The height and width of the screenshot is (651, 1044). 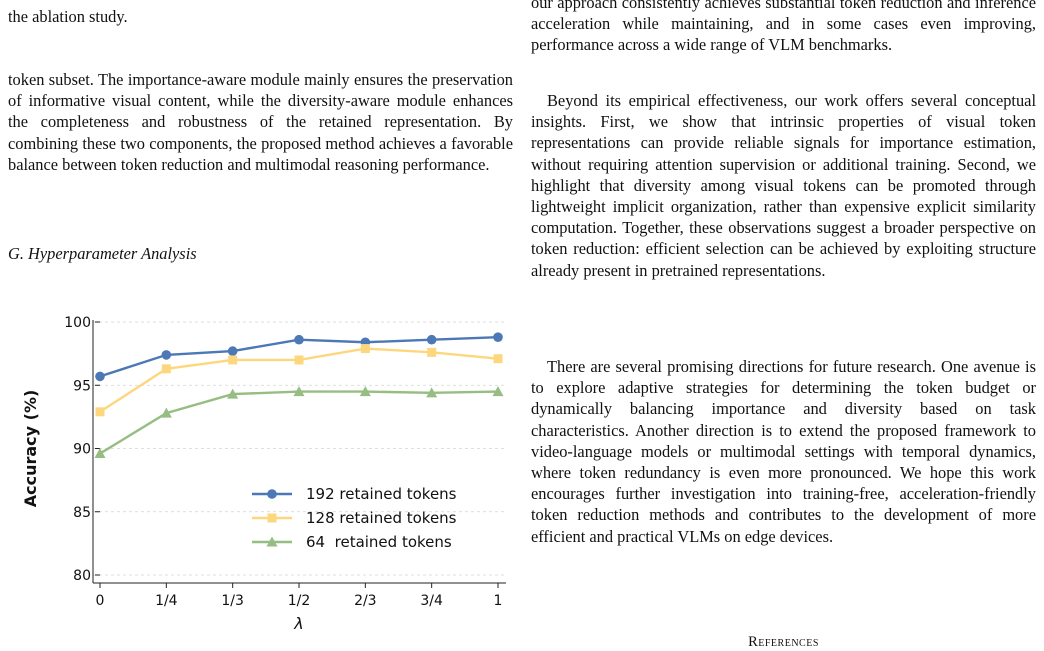 What do you see at coordinates (381, 494) in the screenshot?
I see `legend-label: 192 retained tokens` at bounding box center [381, 494].